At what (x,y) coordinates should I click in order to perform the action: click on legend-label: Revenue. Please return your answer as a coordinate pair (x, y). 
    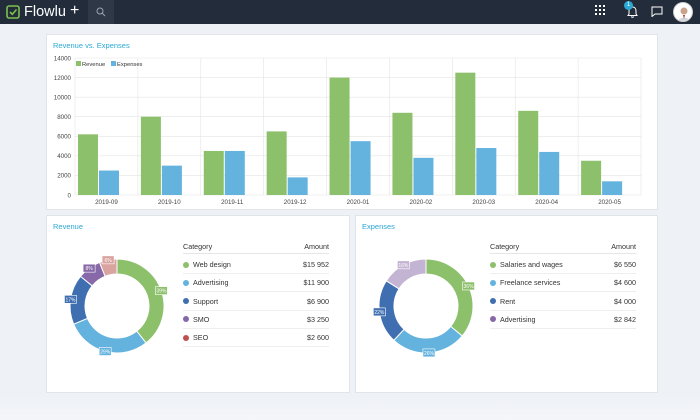
    Looking at the image, I should click on (93, 65).